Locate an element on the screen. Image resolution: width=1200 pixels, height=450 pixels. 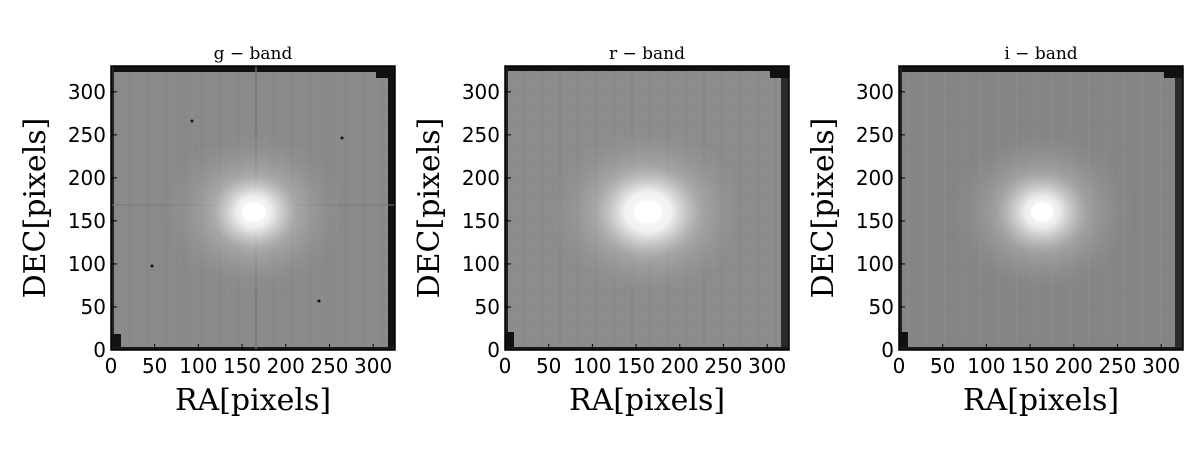
image-r-band is located at coordinates (647, 208).